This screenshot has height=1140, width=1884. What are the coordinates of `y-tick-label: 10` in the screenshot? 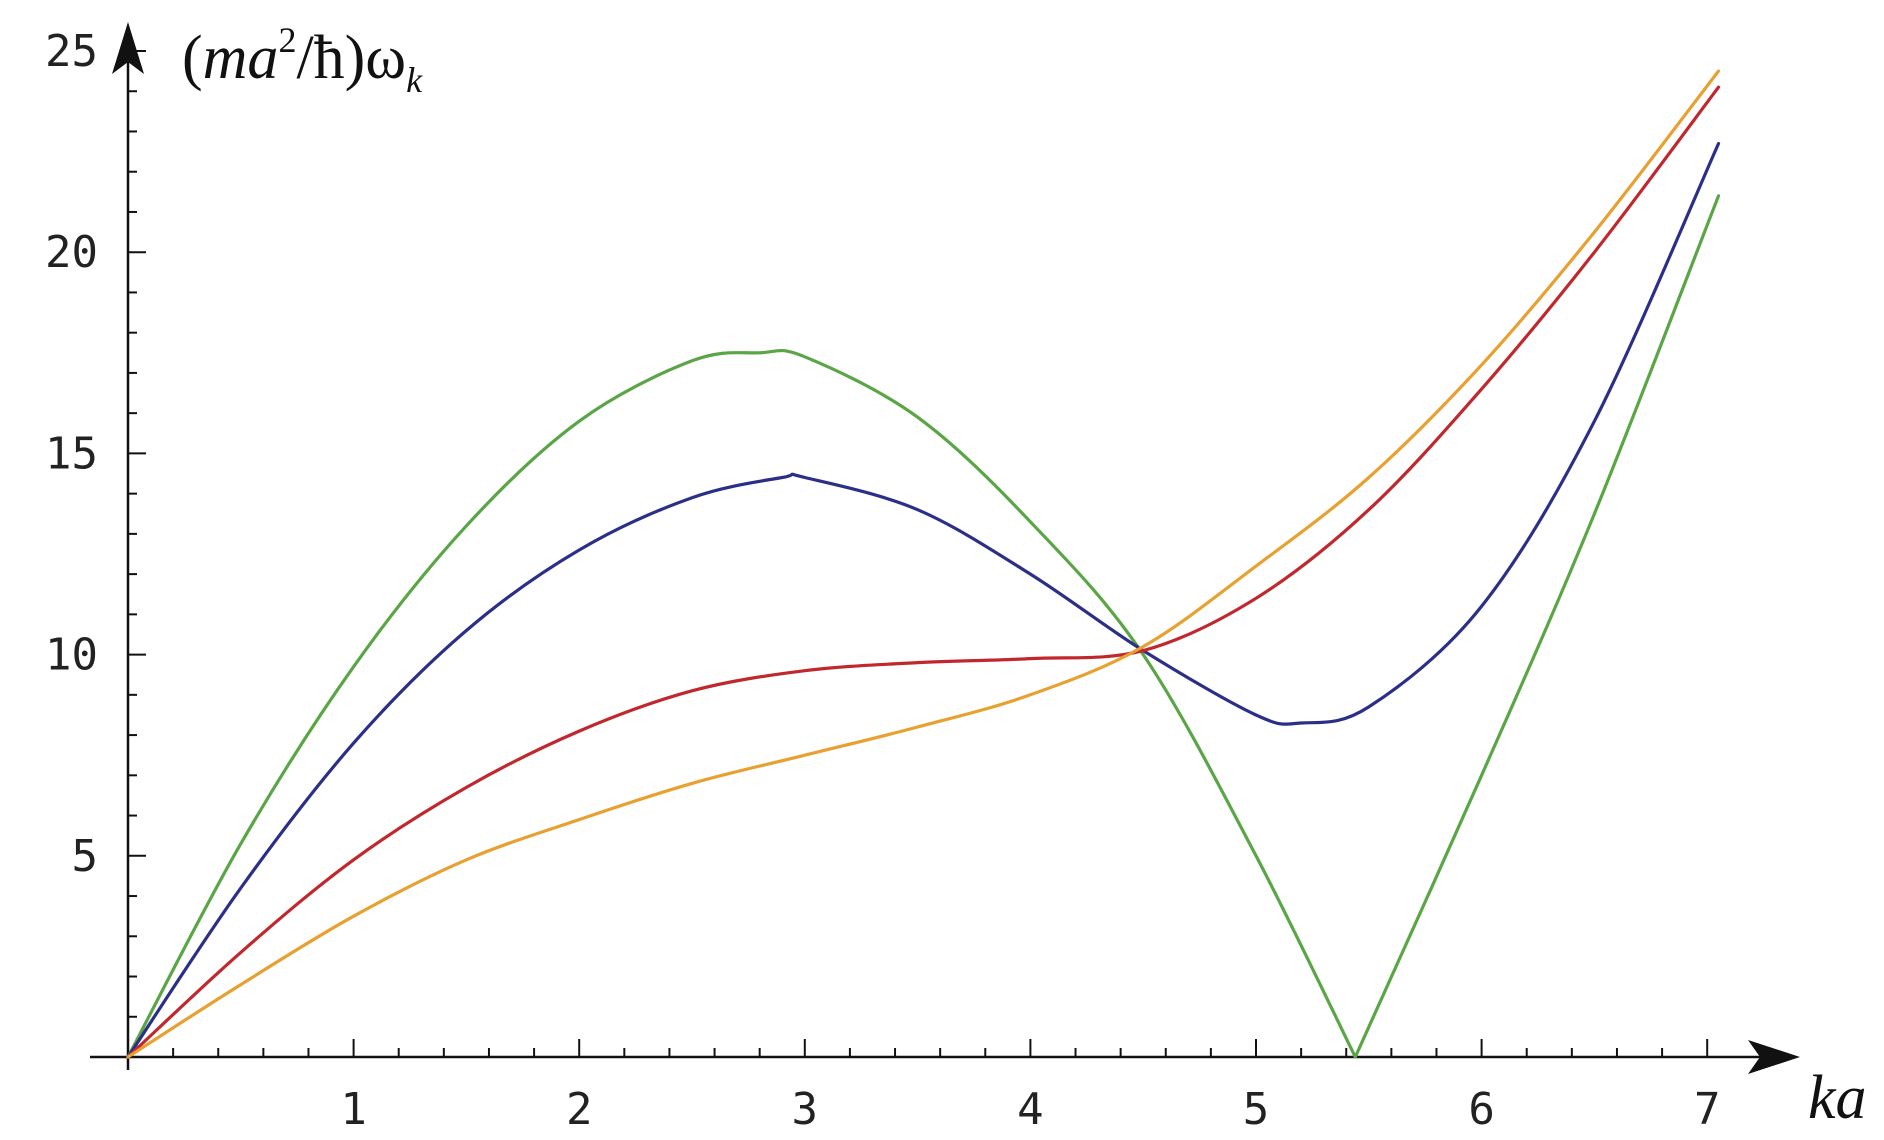 It's located at (71, 655).